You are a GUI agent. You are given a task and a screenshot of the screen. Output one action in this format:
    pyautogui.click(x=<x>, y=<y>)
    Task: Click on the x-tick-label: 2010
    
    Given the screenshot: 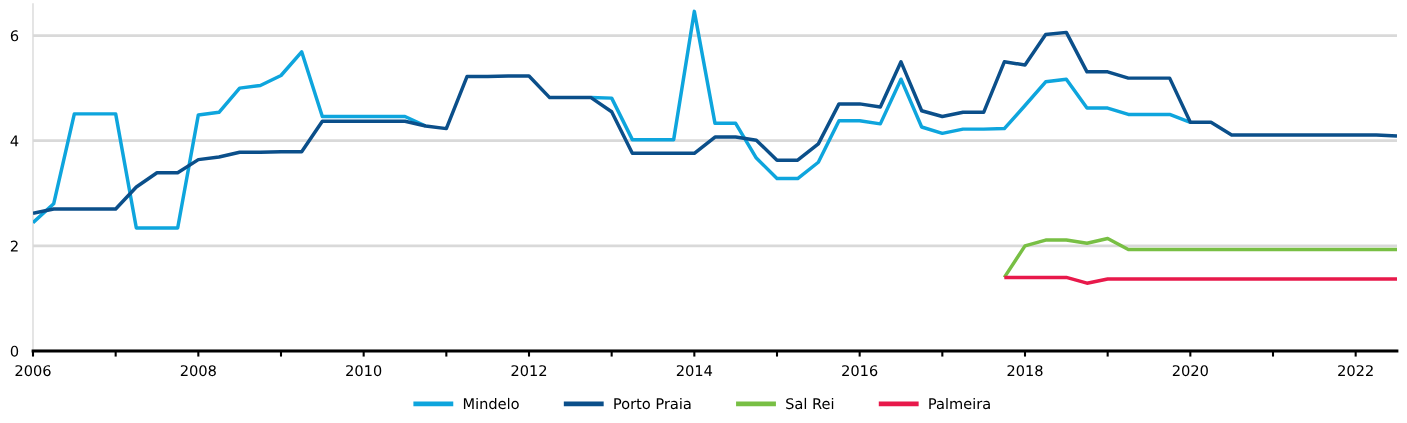 What is the action you would take?
    pyautogui.click(x=364, y=371)
    